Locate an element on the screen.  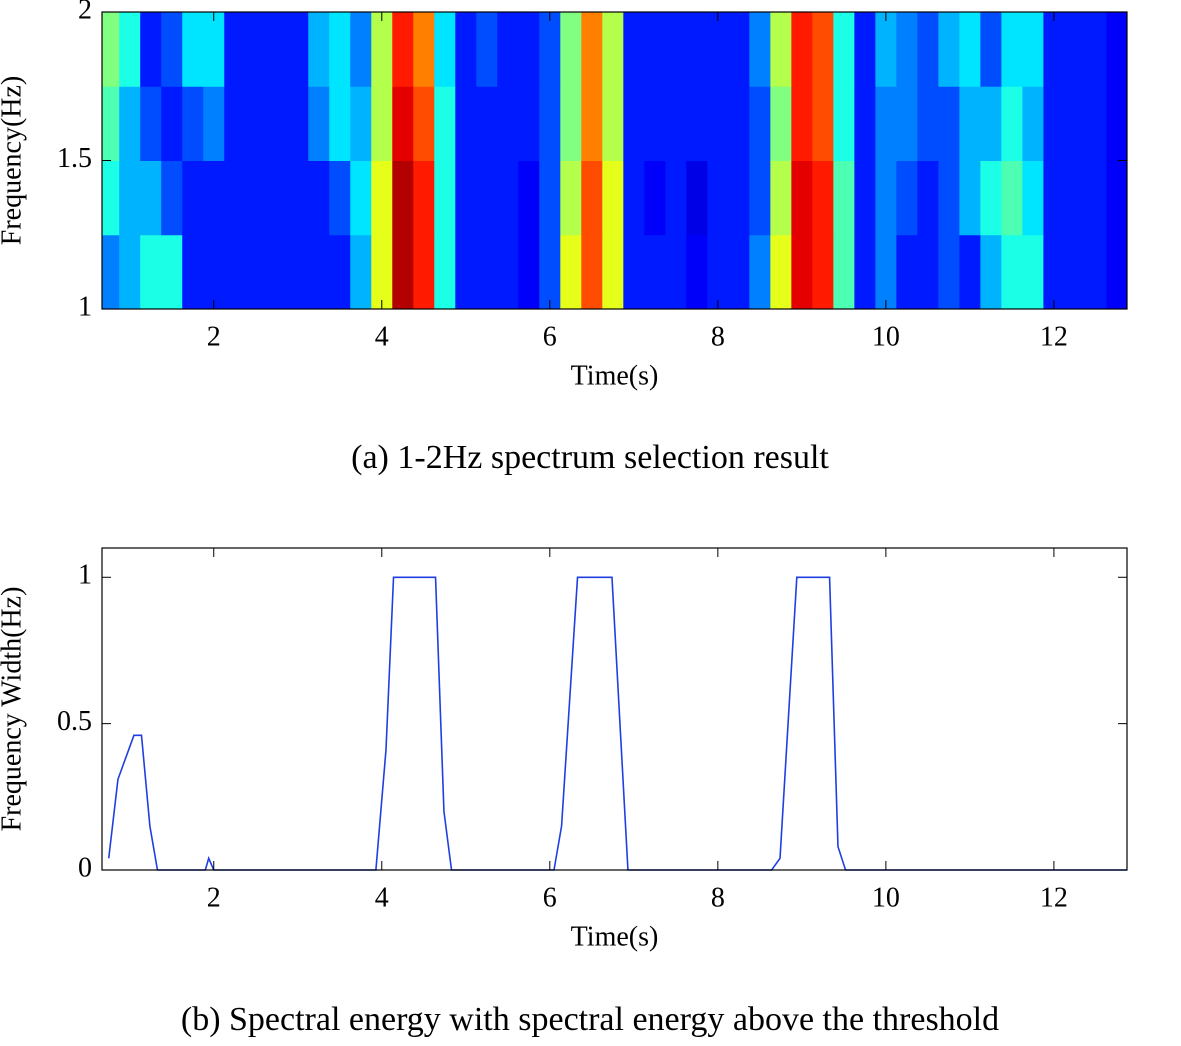
x-axis-label: Time(s) is located at coordinates (615, 936).